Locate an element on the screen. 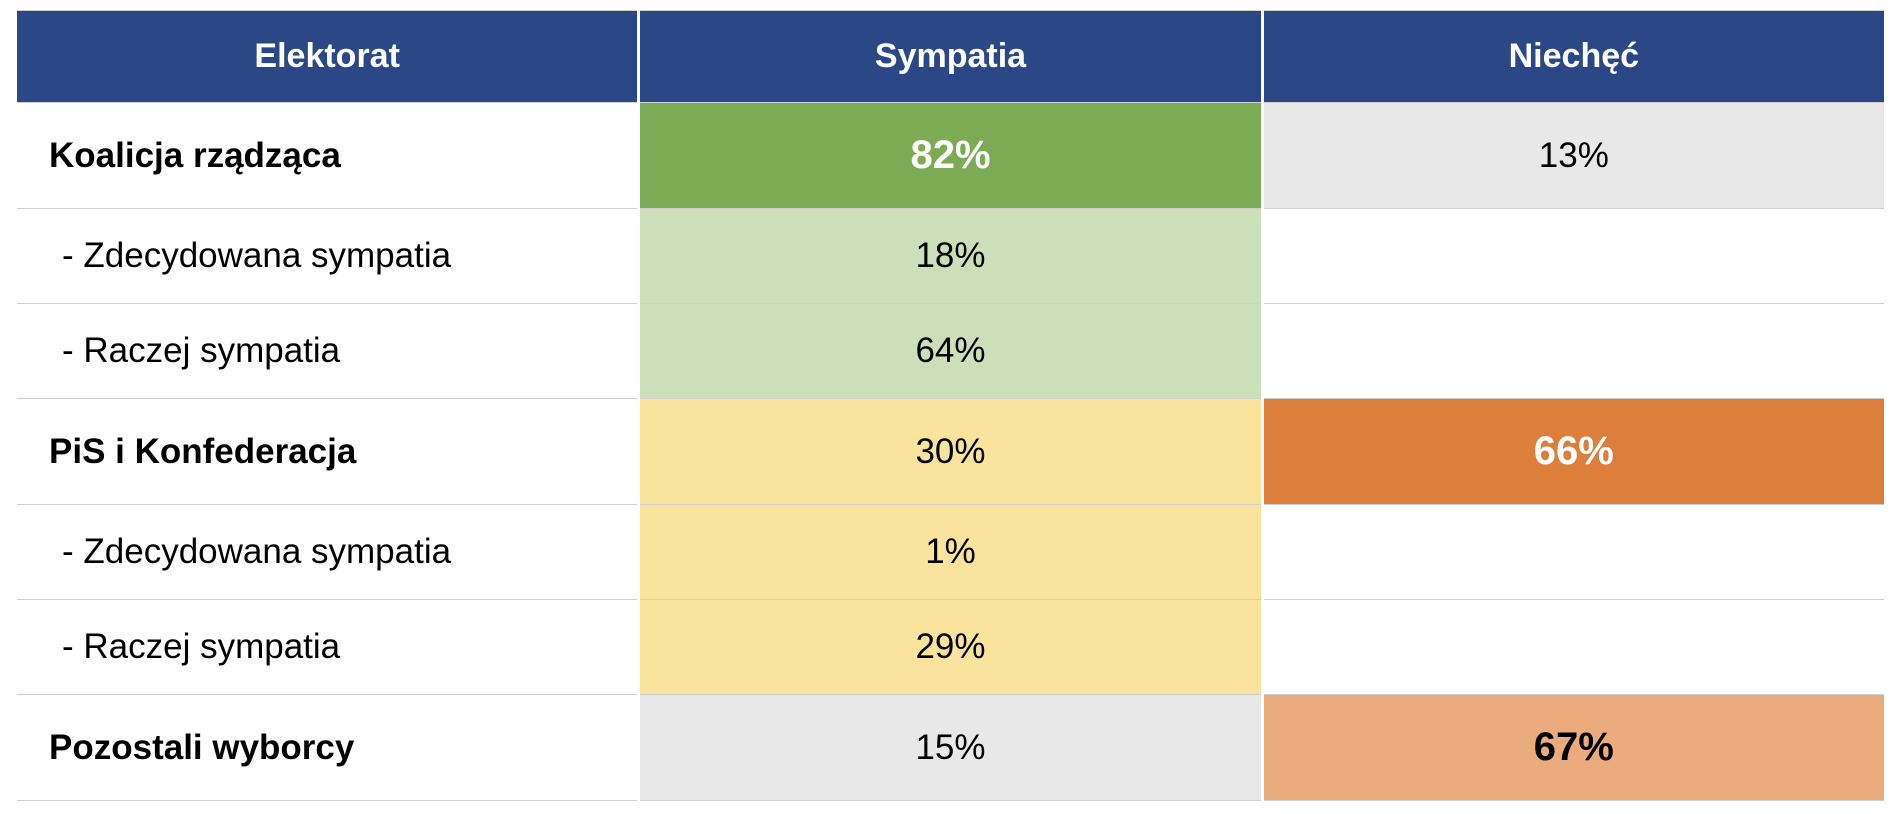 Image resolution: width=1900 pixels, height=814 pixels. table-row: - Zdecydowana sympatia 1% is located at coordinates (950, 552).